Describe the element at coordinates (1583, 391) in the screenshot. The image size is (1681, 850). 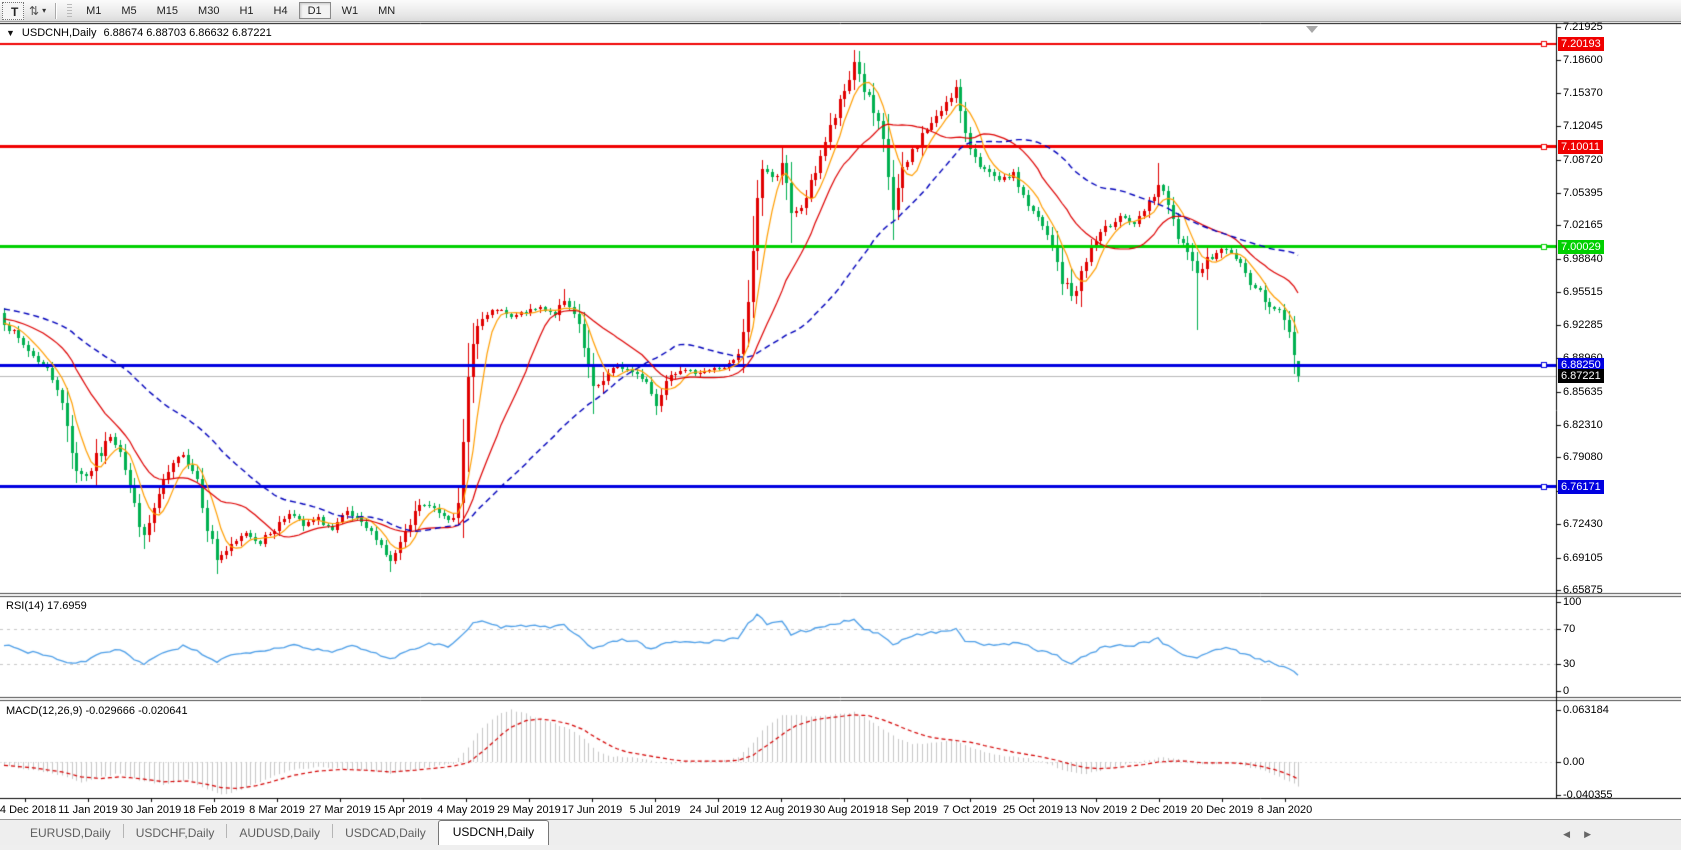
I see `price-tick: 6.85635` at that location.